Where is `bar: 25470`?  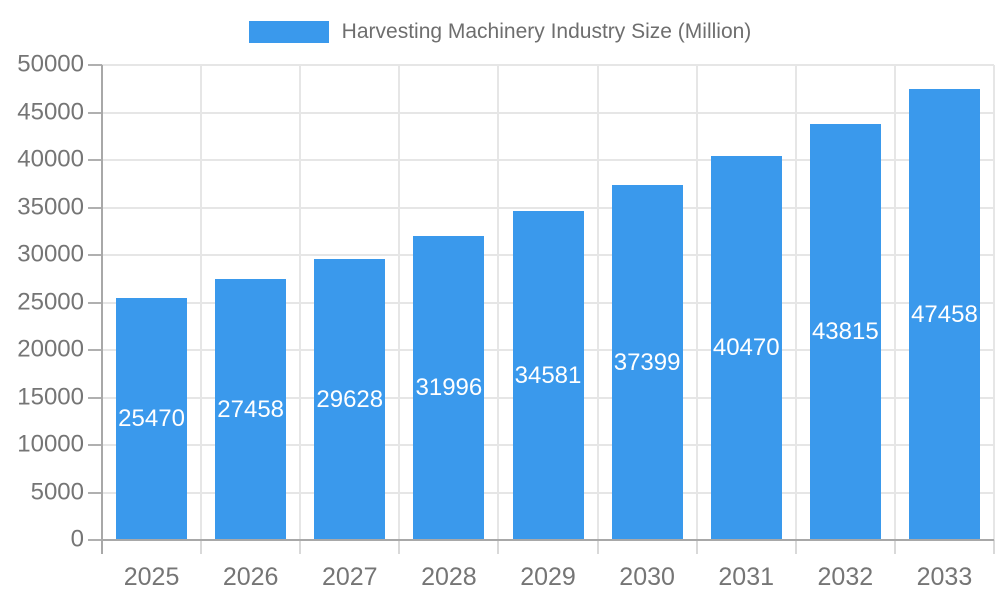
bar: 25470 is located at coordinates (152, 419).